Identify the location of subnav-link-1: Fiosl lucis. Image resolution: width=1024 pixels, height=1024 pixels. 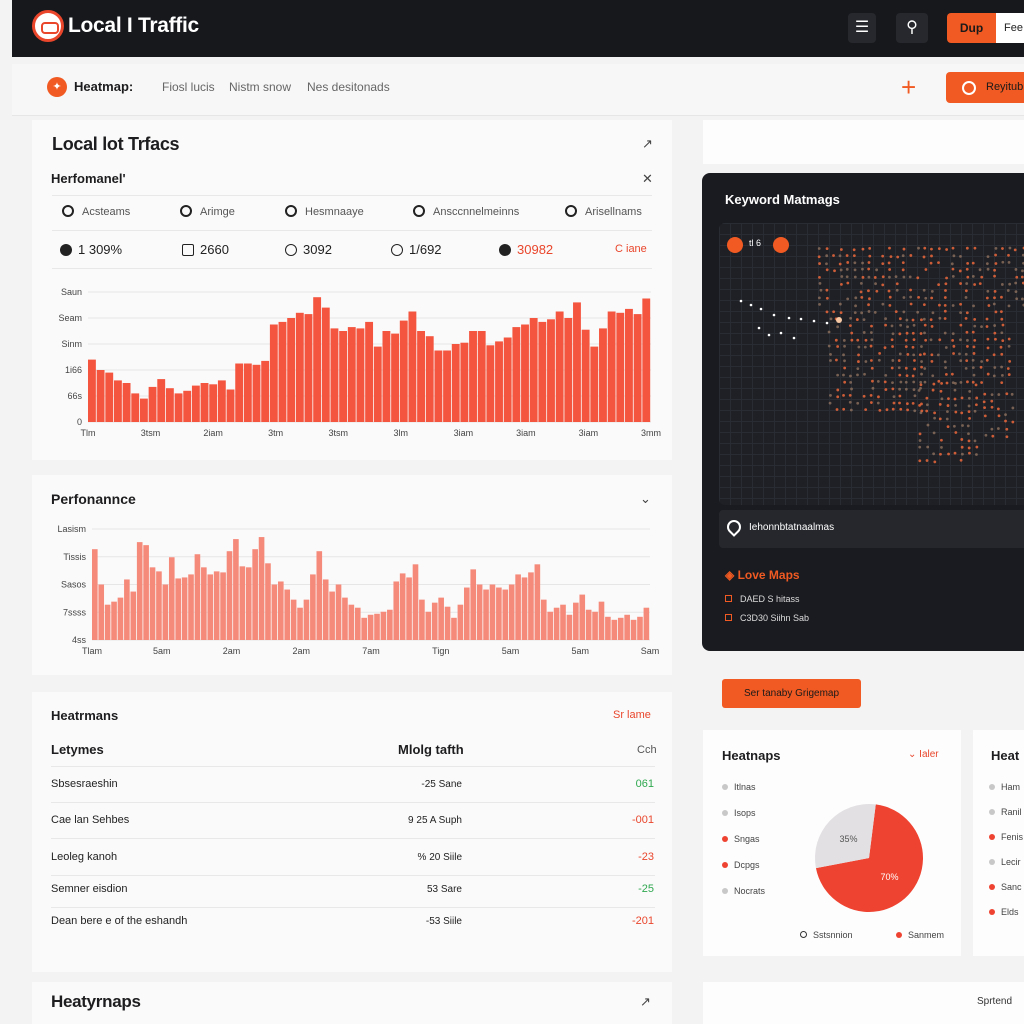
(188, 87).